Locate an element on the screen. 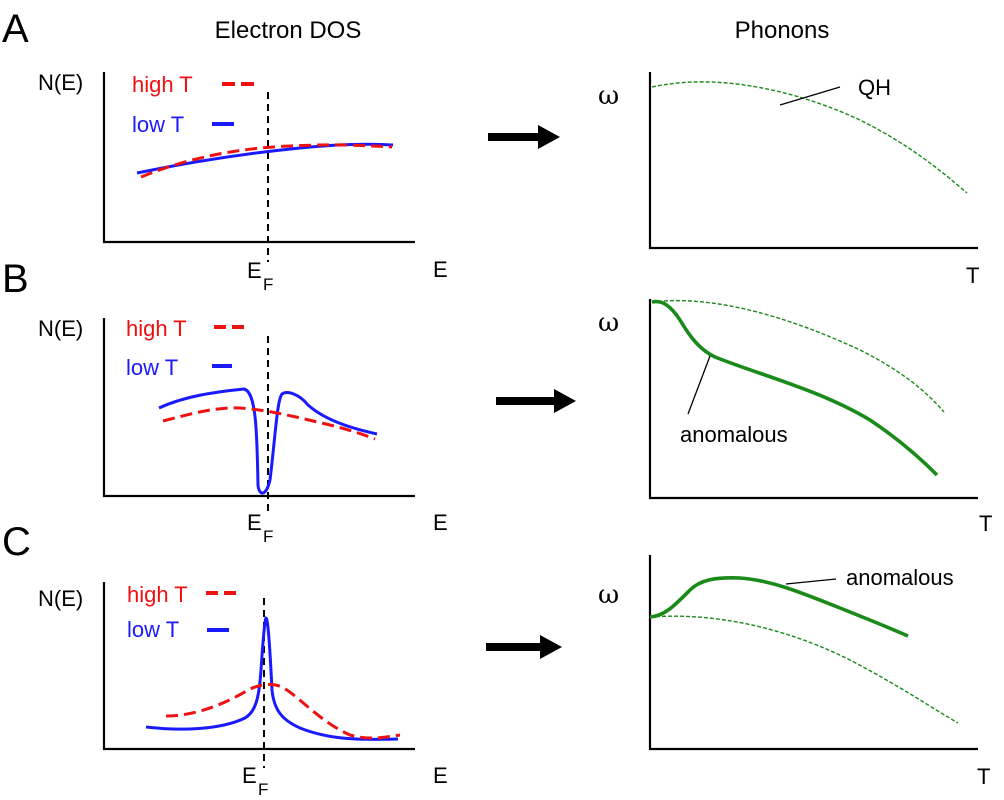  dos-x-label-c: E is located at coordinates (440, 775).